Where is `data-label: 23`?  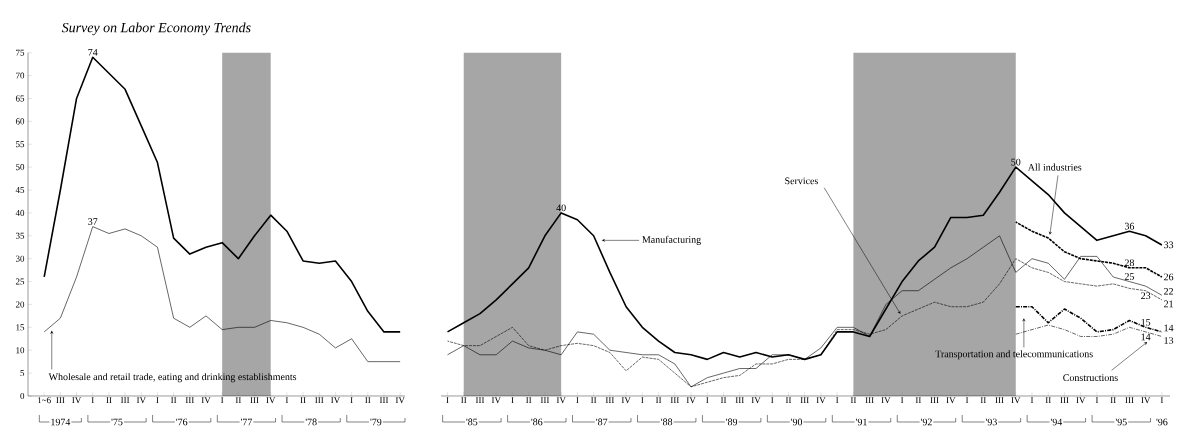
data-label: 23 is located at coordinates (1146, 296).